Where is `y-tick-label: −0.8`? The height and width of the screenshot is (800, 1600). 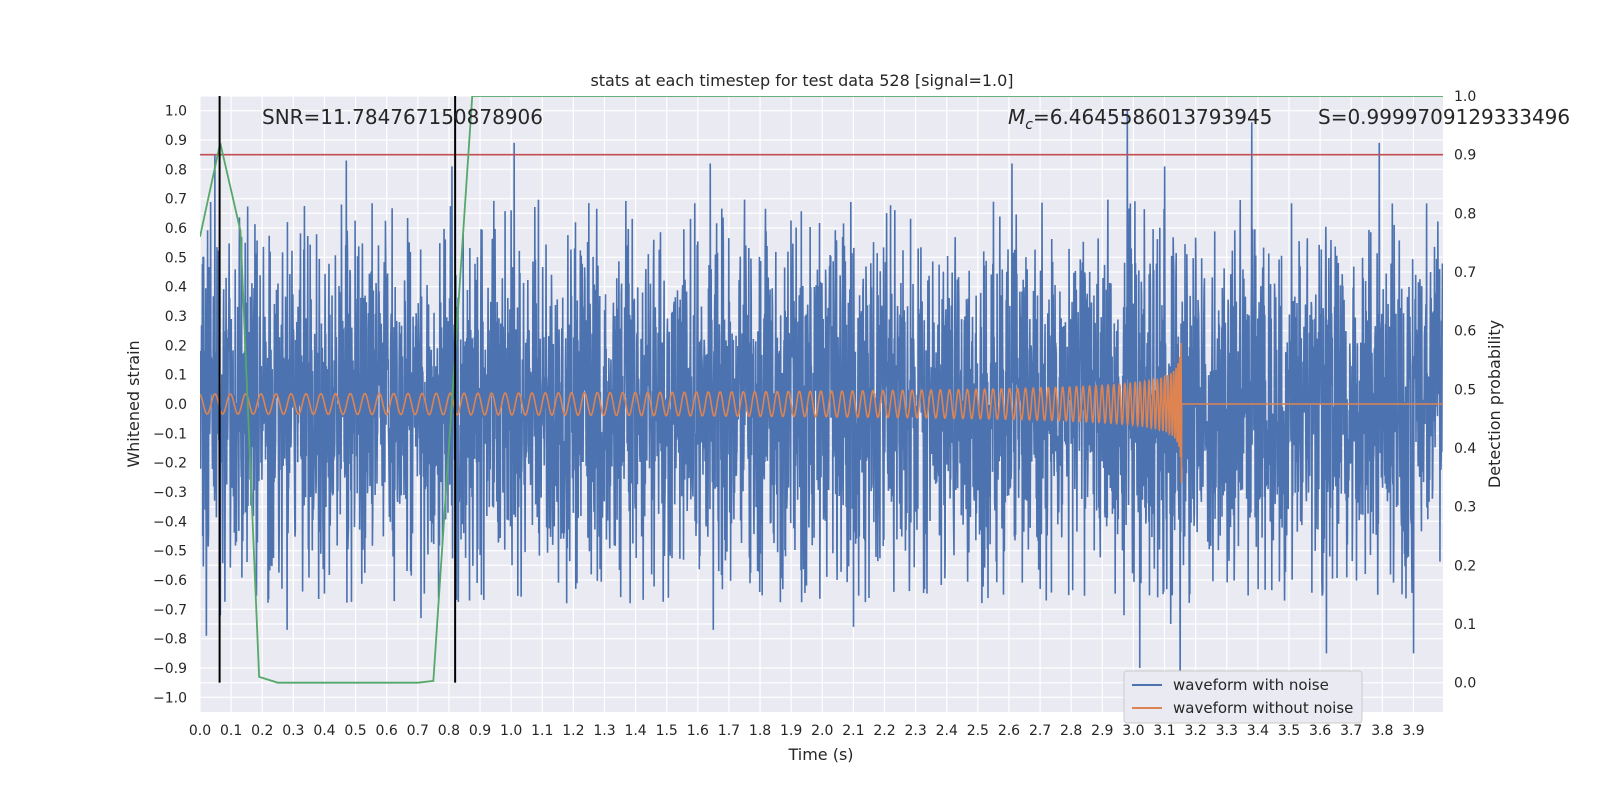 y-tick-label: −0.8 is located at coordinates (170, 640).